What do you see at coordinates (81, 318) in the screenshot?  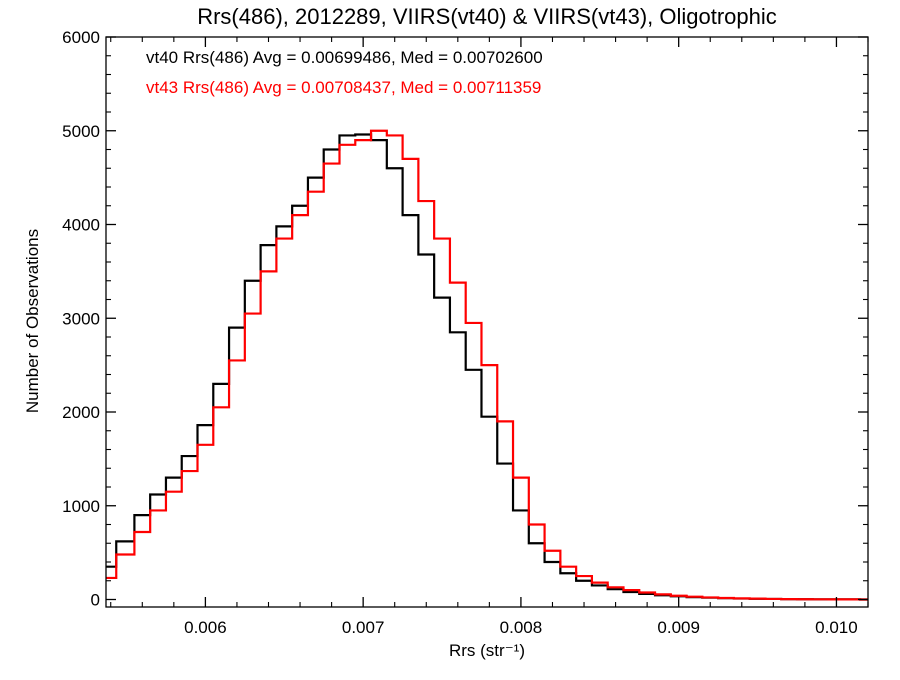 I see `y-tick-label: 3000` at bounding box center [81, 318].